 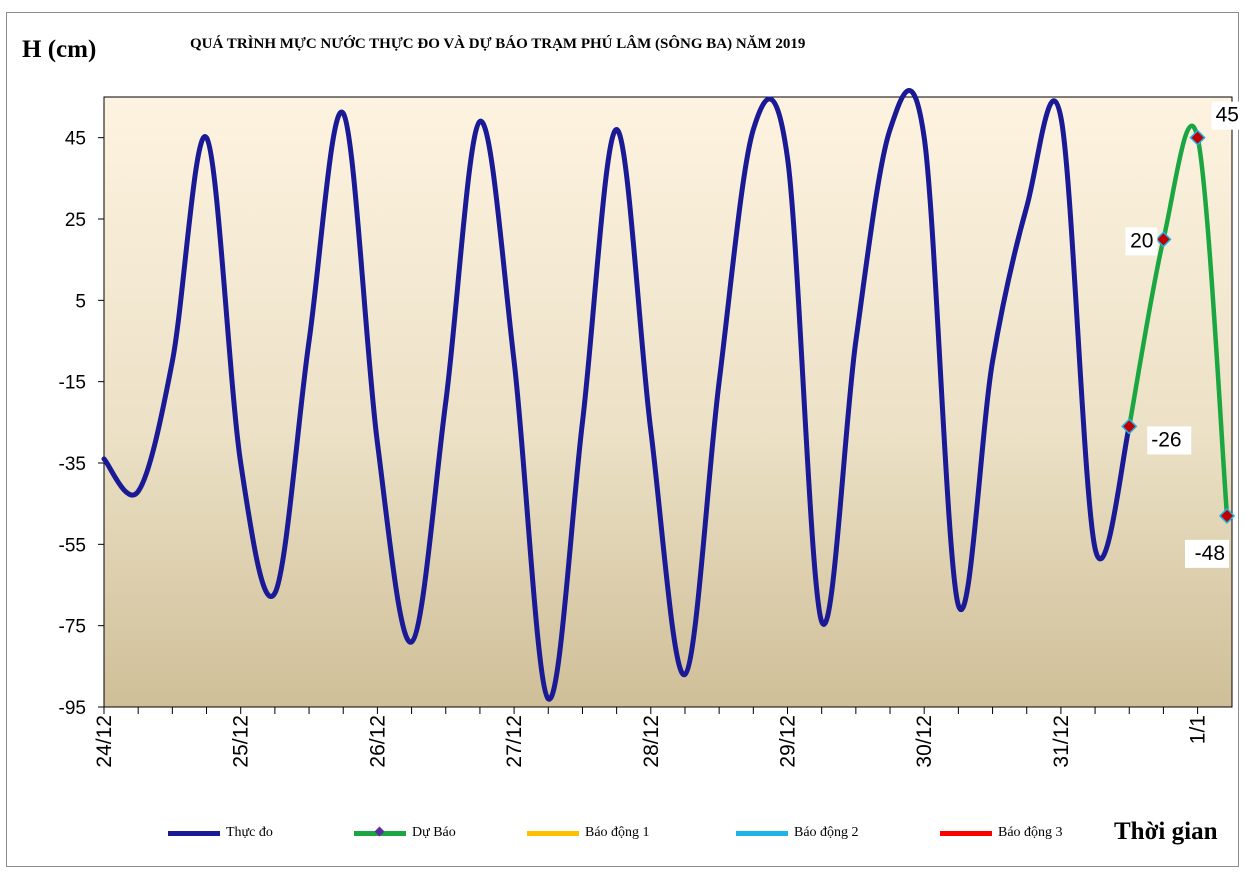 I want to click on data-label: 45, so click(x=1227, y=115).